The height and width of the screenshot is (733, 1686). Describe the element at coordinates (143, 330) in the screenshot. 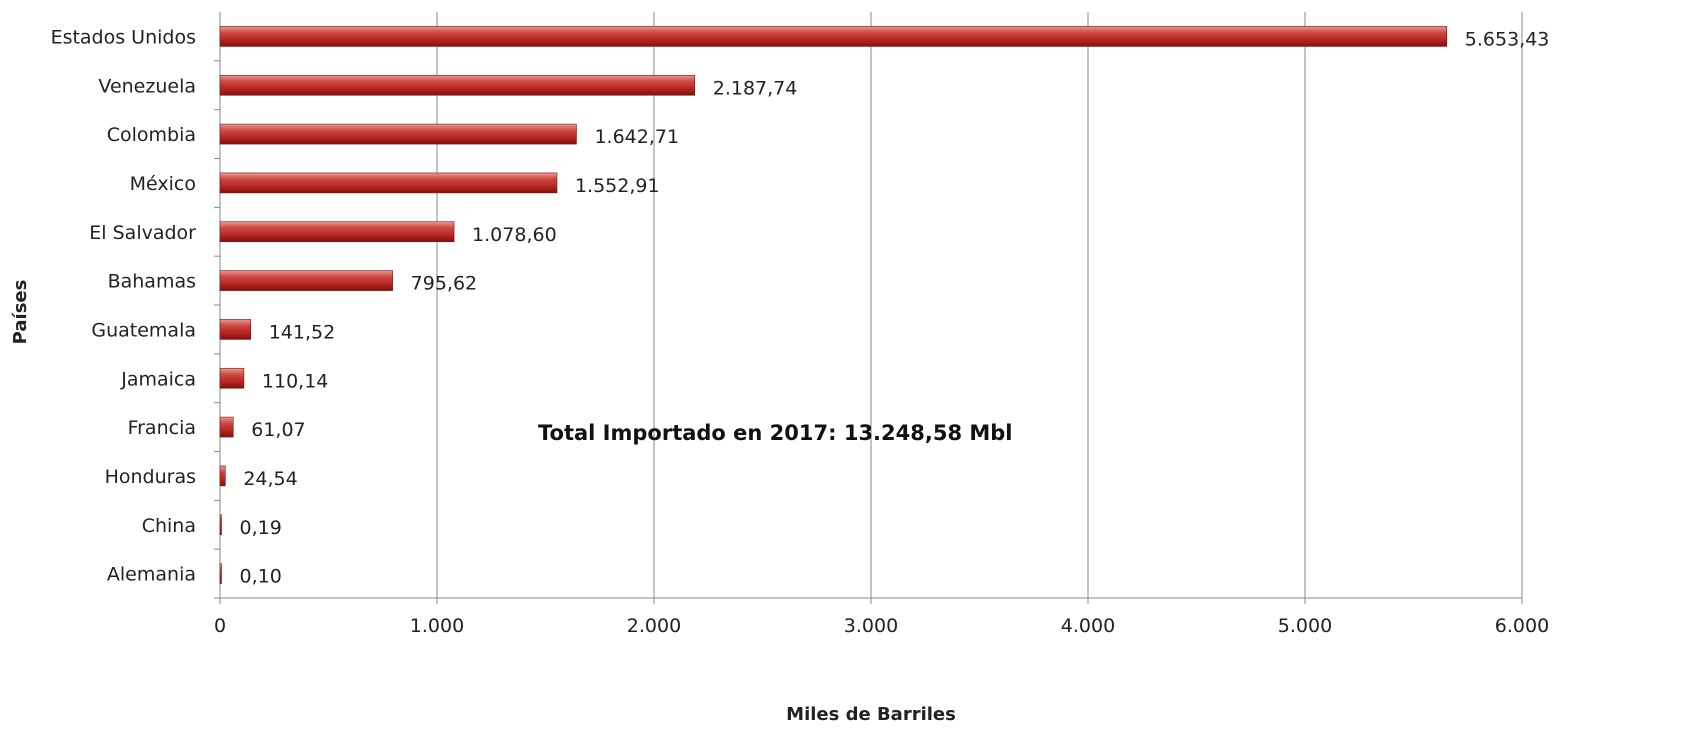

I see `category-label: Guatemala` at that location.